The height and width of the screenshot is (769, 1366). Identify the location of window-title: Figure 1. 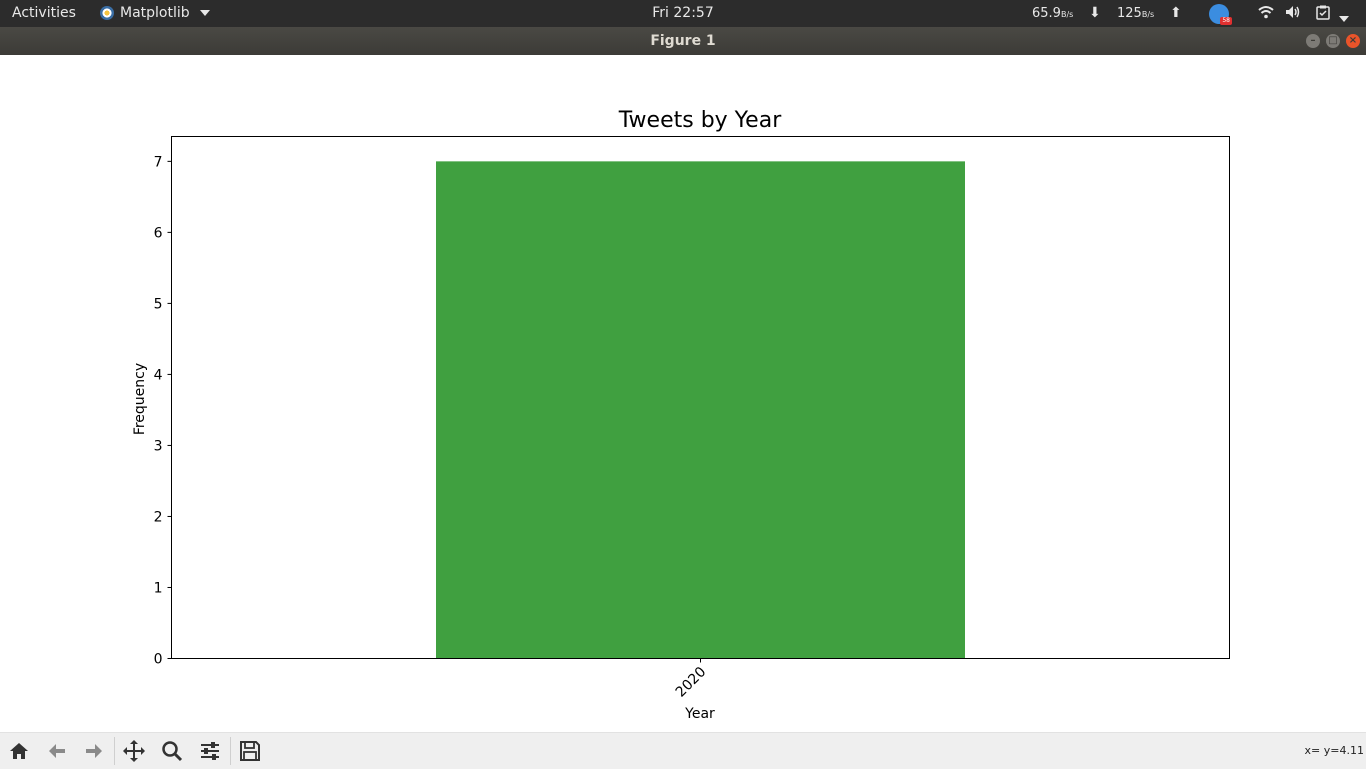
(683, 41).